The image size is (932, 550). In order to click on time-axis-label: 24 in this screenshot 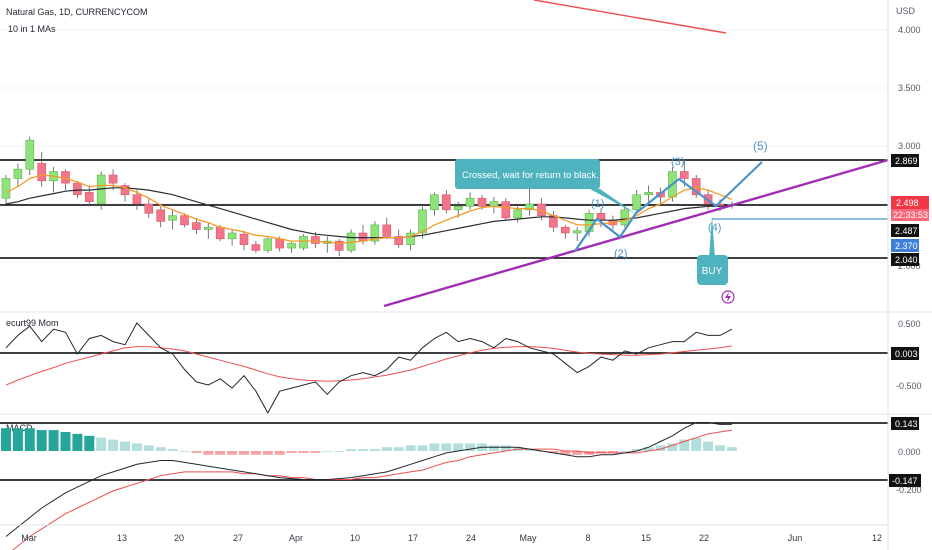, I will do `click(471, 538)`.